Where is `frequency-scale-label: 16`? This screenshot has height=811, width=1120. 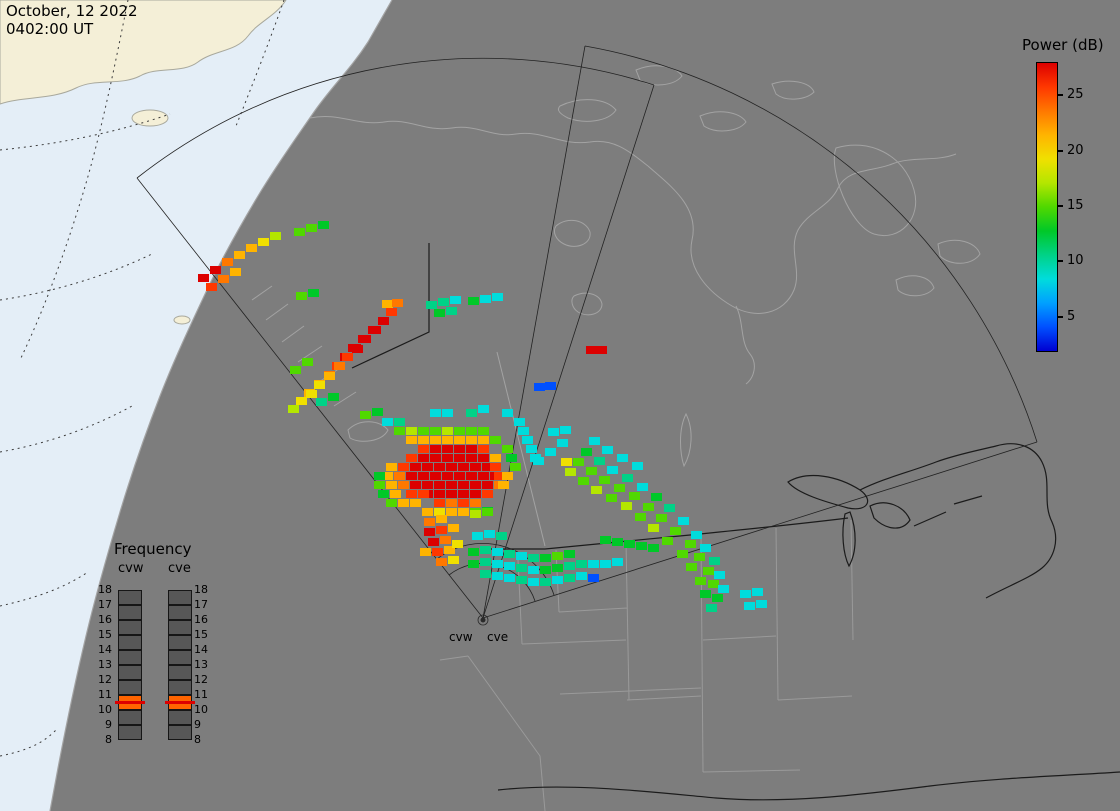
frequency-scale-label: 16 is located at coordinates (105, 619).